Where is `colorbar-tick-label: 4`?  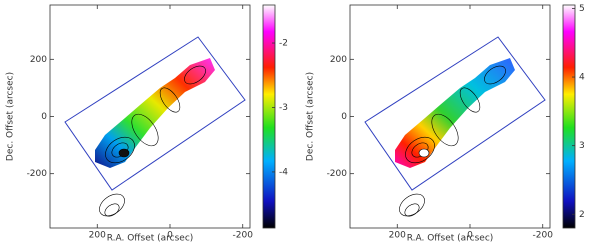 colorbar-tick-label: 4 is located at coordinates (582, 78).